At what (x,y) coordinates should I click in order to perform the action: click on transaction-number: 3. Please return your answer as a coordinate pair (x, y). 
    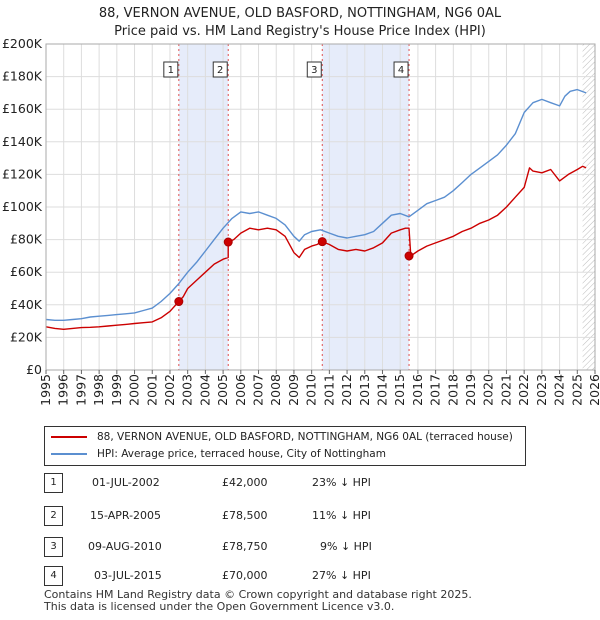
    Looking at the image, I should click on (53, 547).